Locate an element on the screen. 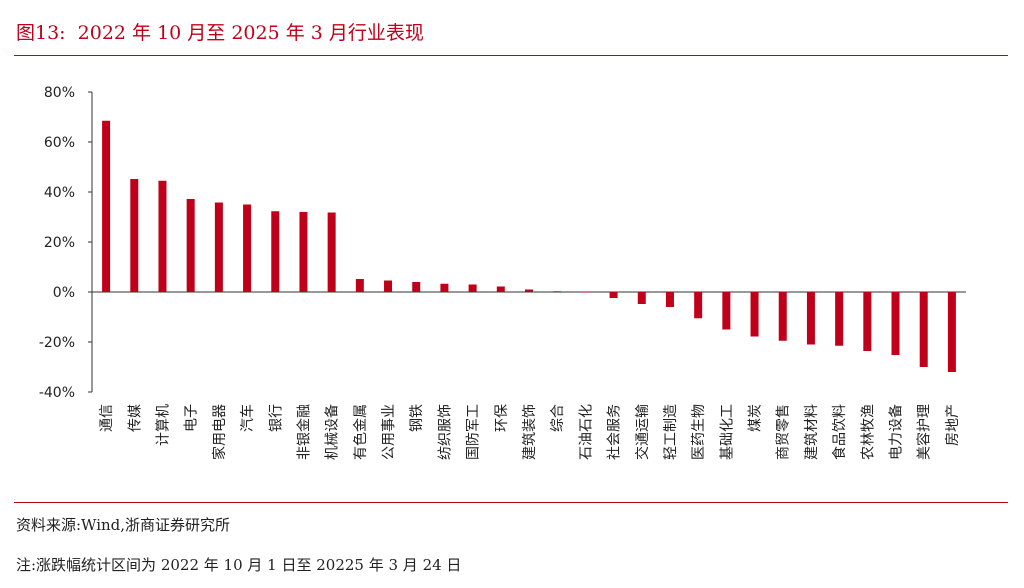 The height and width of the screenshot is (588, 1024). y-tick-label: 60% is located at coordinates (59, 143).